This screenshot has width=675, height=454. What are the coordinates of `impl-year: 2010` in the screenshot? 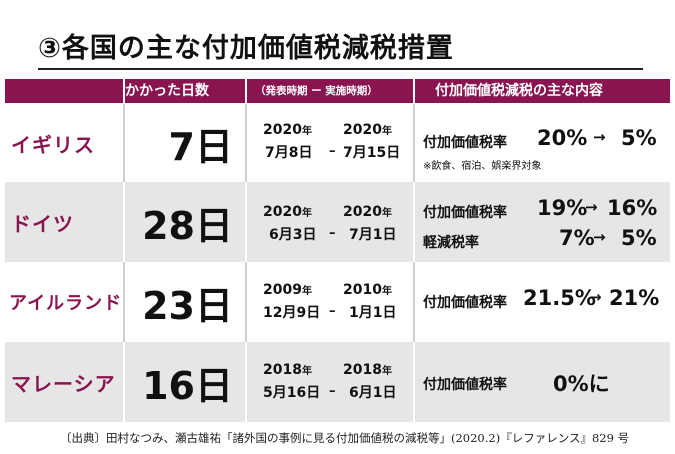 It's located at (362, 290).